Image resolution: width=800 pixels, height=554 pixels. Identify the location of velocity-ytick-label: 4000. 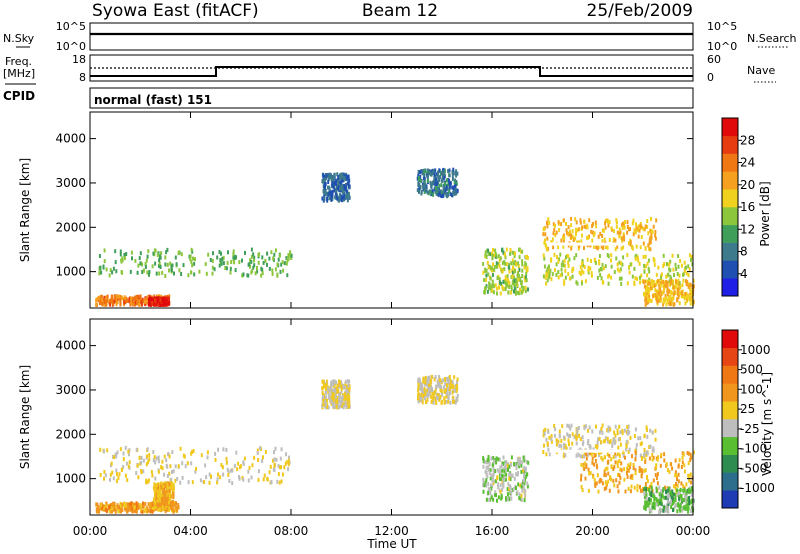
(70, 346).